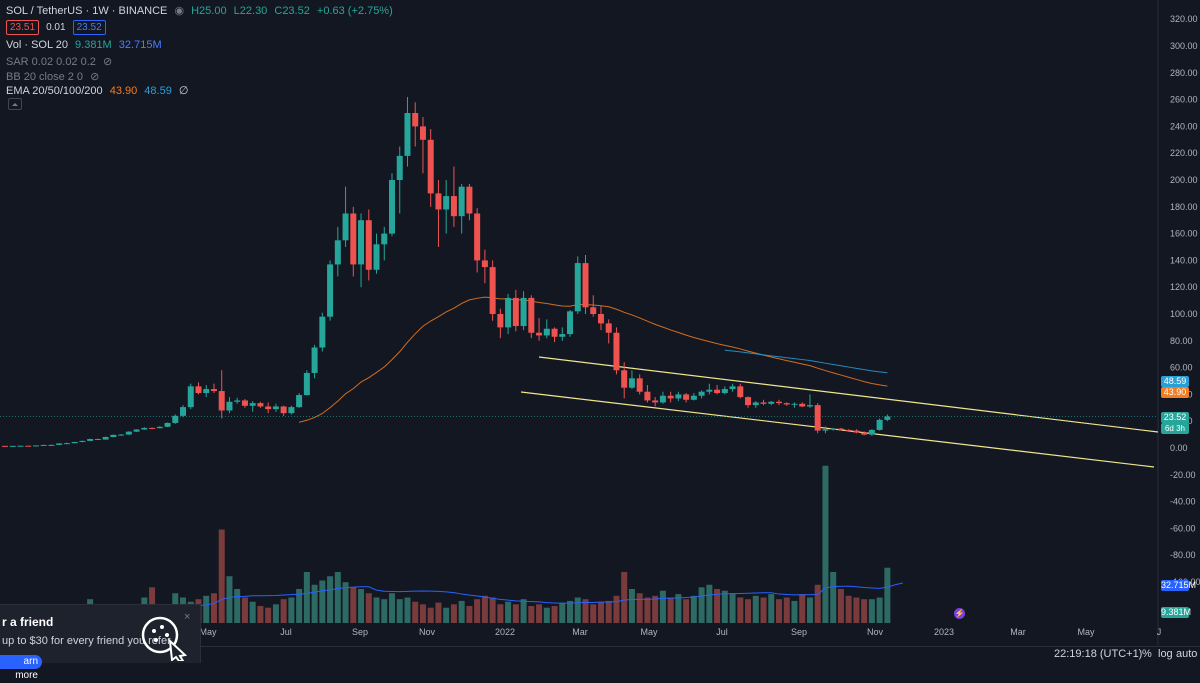  Describe the element at coordinates (1179, 448) in the screenshot. I see `price-tick-label: 0.00` at that location.